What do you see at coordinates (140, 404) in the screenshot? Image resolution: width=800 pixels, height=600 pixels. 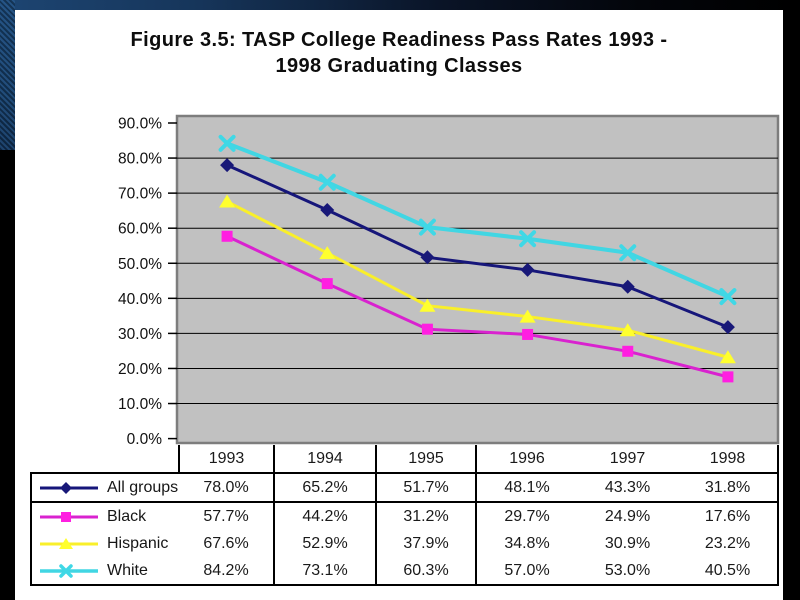 I see `y-axis-label: 10.0%` at bounding box center [140, 404].